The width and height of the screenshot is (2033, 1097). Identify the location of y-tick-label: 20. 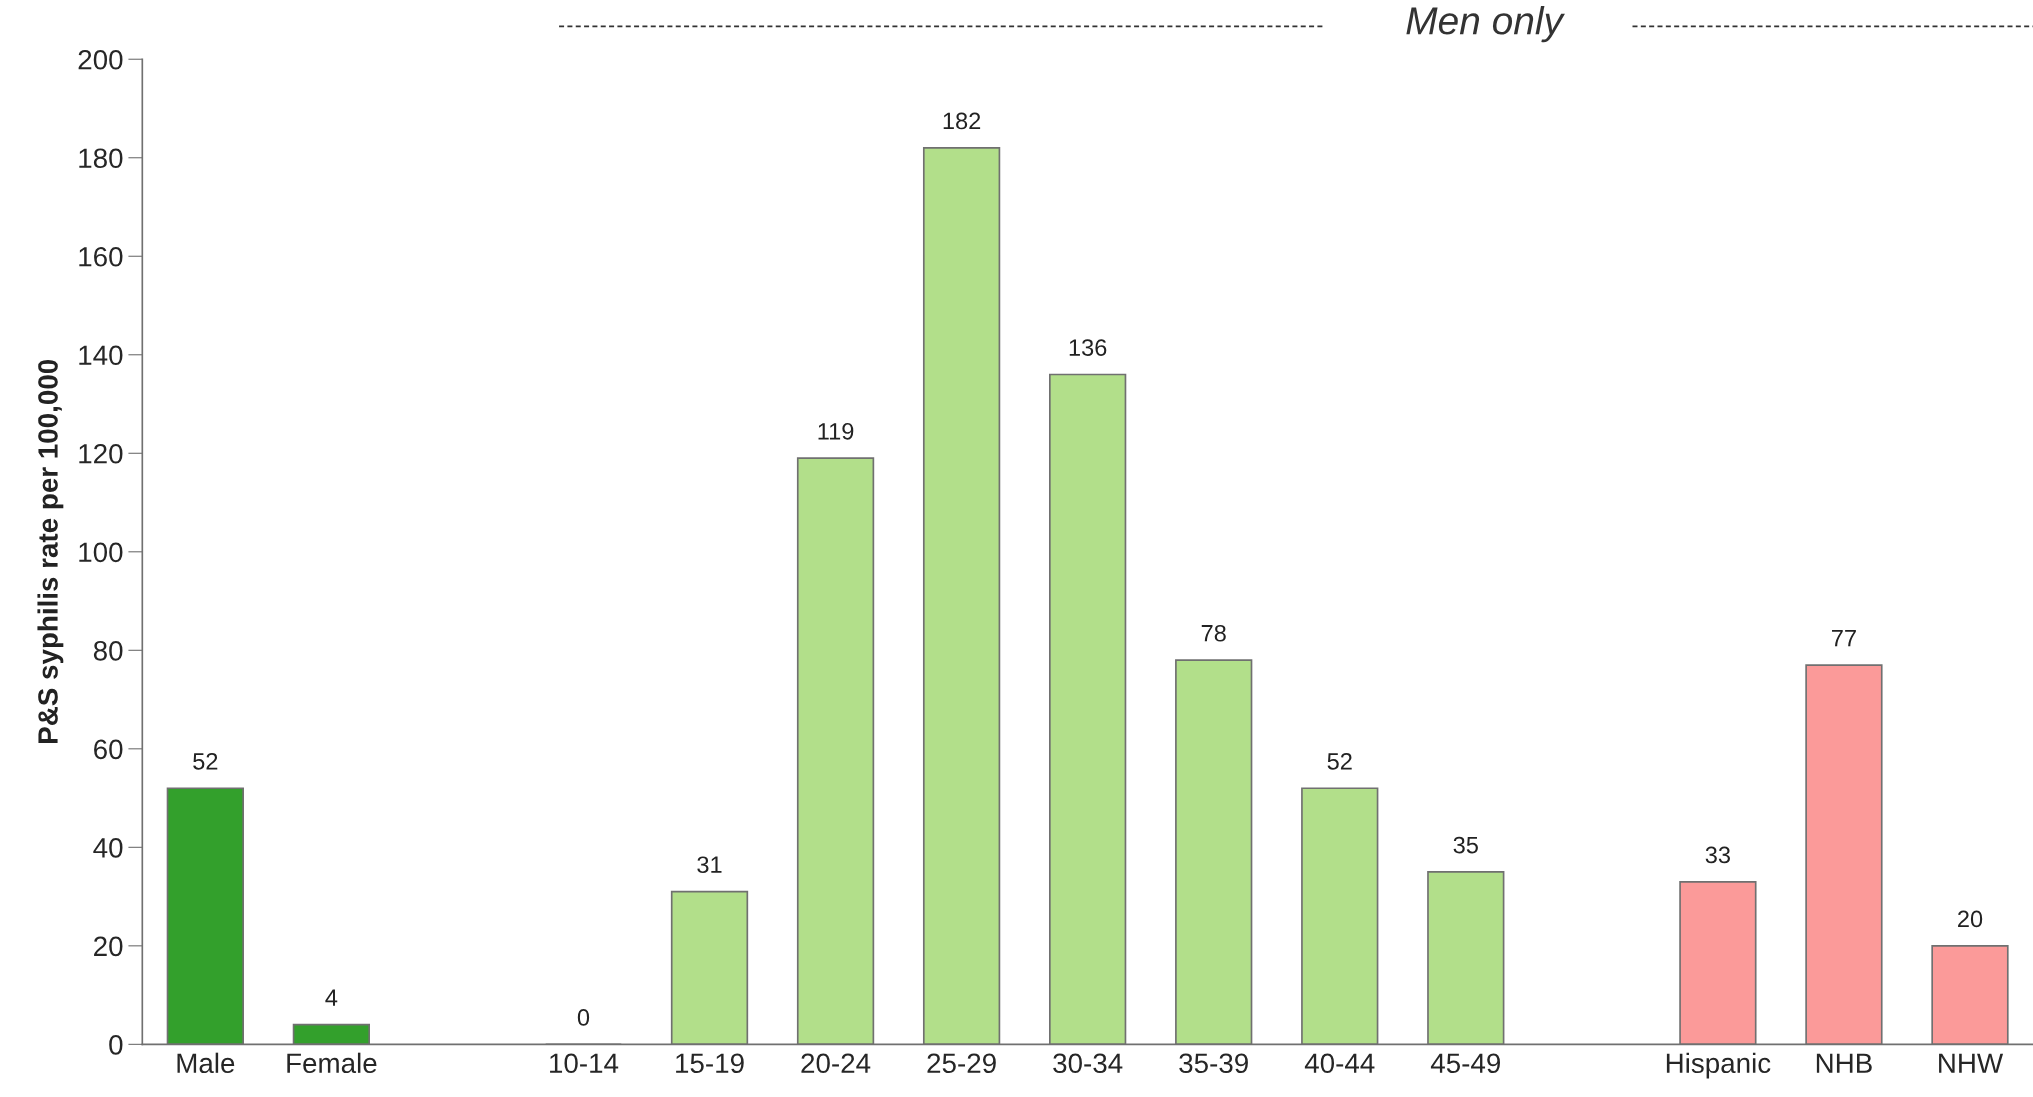
(108, 946).